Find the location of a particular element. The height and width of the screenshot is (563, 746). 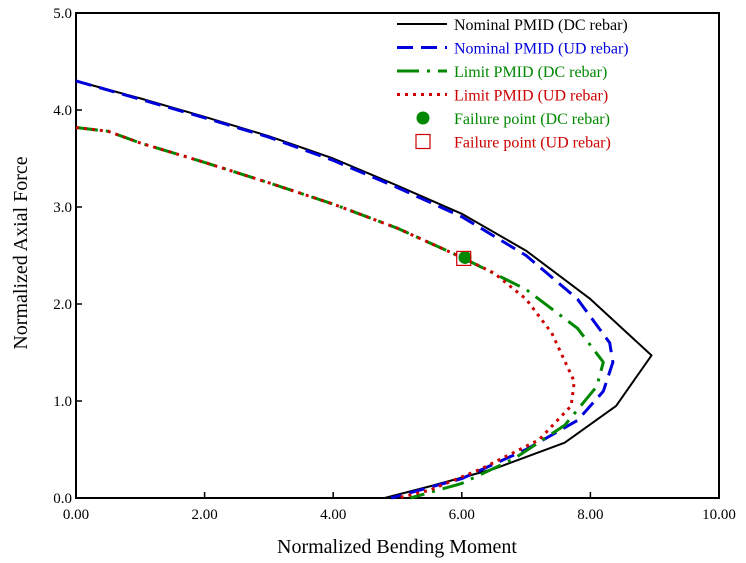

x-tick-label: 8.00 is located at coordinates (590, 515).